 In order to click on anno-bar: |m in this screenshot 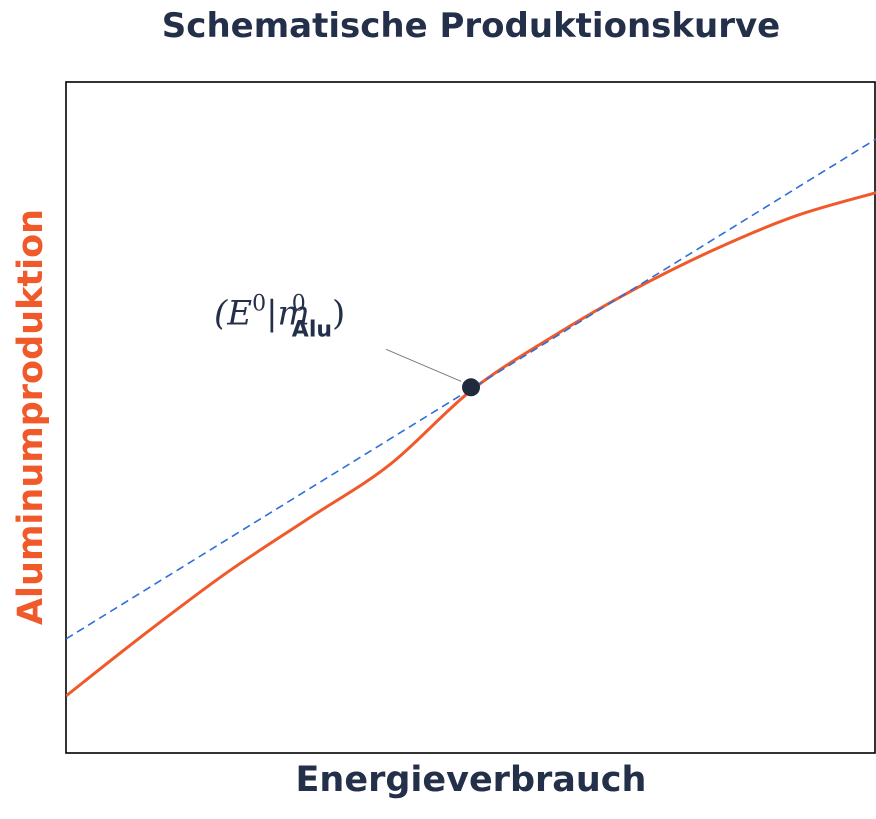, I will do `click(288, 313)`.